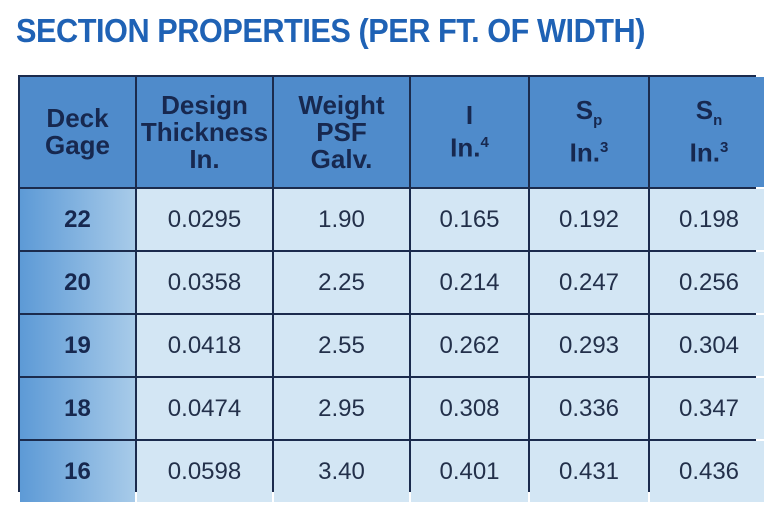 This screenshot has width=764, height=511. What do you see at coordinates (589, 408) in the screenshot?
I see `value-cell: 0.336` at bounding box center [589, 408].